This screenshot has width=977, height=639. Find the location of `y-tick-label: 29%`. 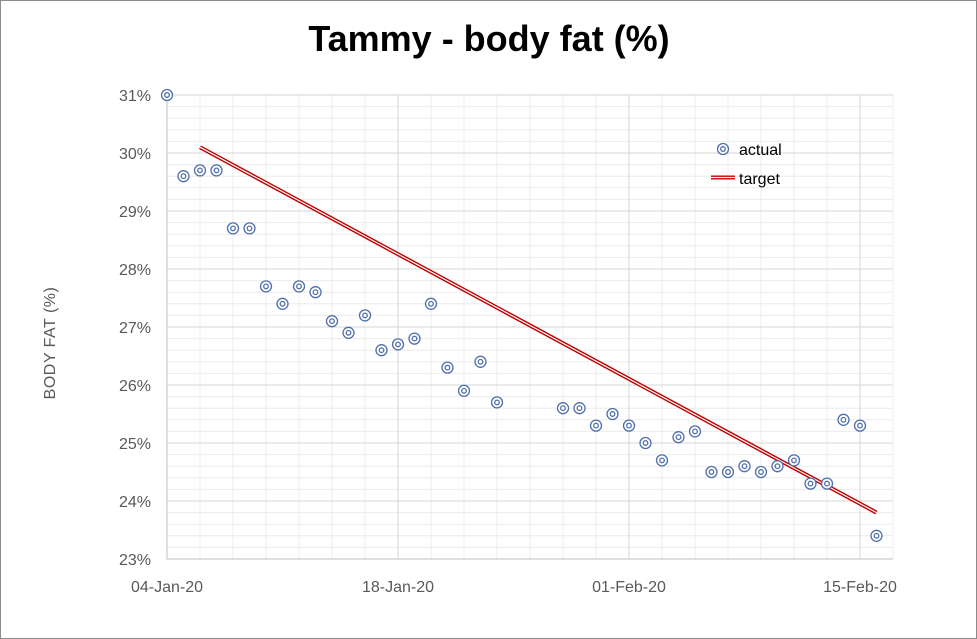

y-tick-label: 29% is located at coordinates (135, 212).